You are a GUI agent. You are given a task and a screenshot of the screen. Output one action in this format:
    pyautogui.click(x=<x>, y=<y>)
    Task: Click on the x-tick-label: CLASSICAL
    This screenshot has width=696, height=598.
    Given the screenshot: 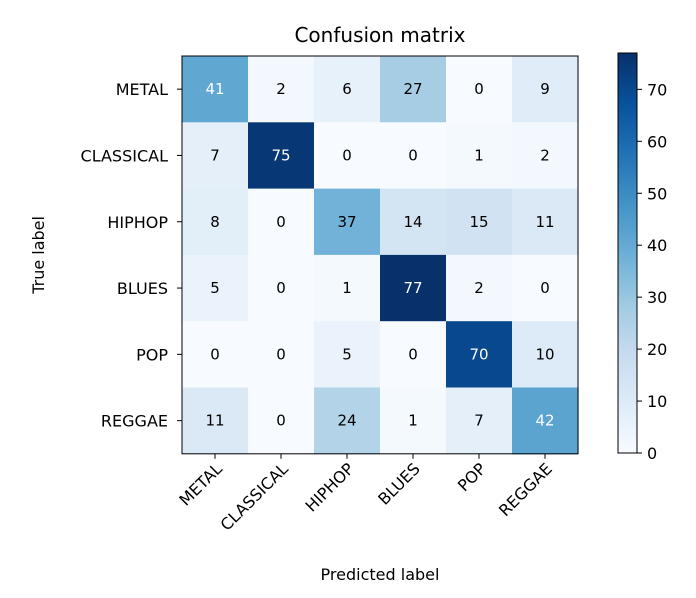 What is the action you would take?
    pyautogui.click(x=254, y=496)
    